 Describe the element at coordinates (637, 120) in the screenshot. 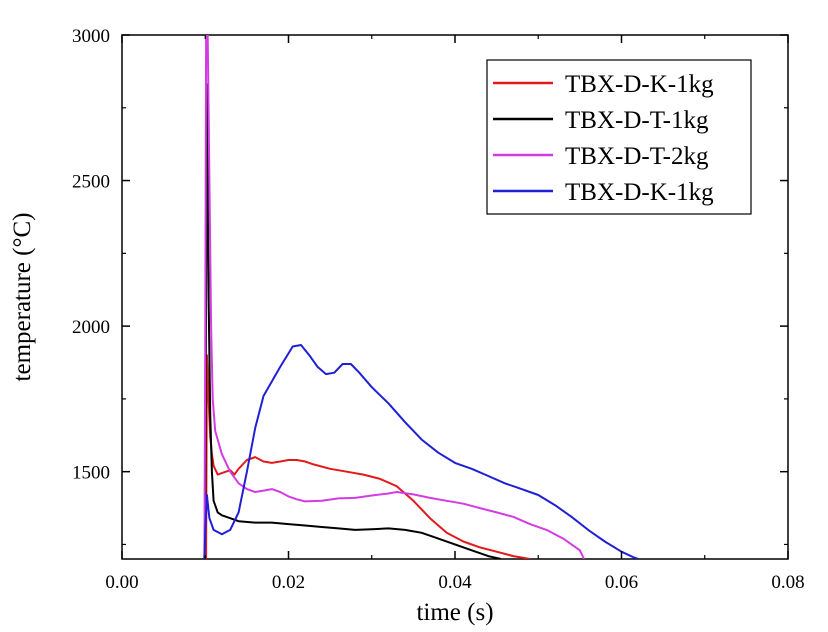

I see `legend-label-2: TBX-D-T-1kg` at that location.